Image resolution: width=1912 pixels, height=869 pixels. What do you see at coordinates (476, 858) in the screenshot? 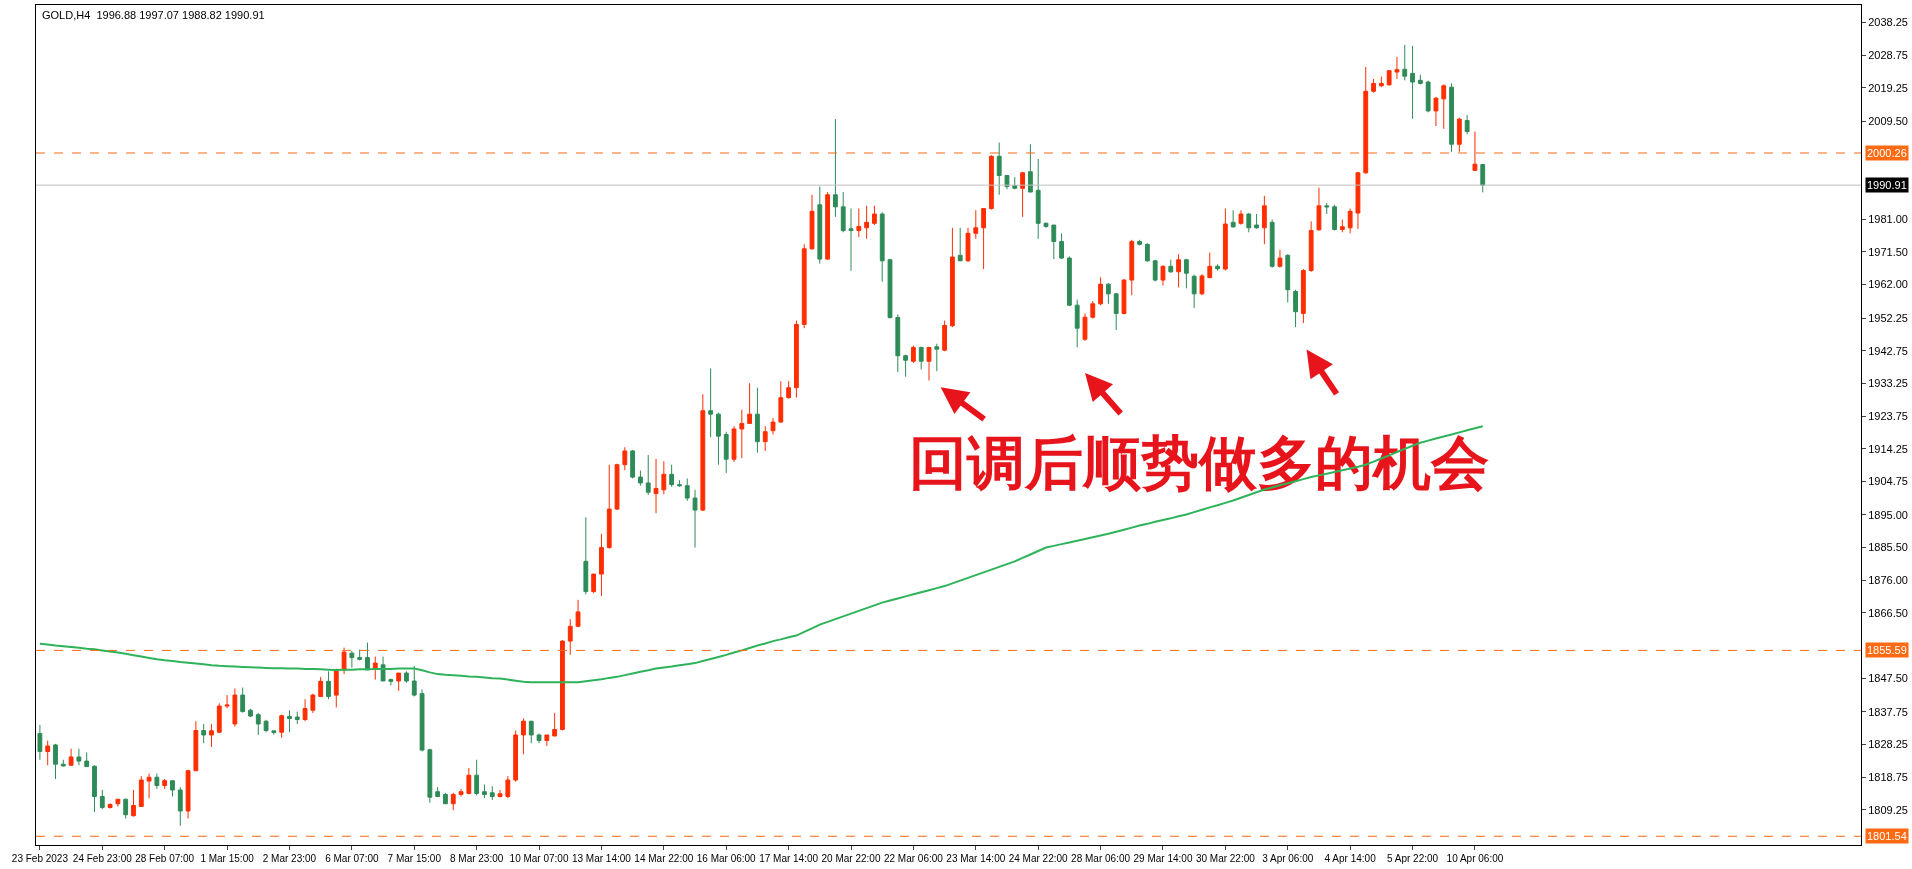
I see `x-tick-label: 8 Mar 23:00` at bounding box center [476, 858].